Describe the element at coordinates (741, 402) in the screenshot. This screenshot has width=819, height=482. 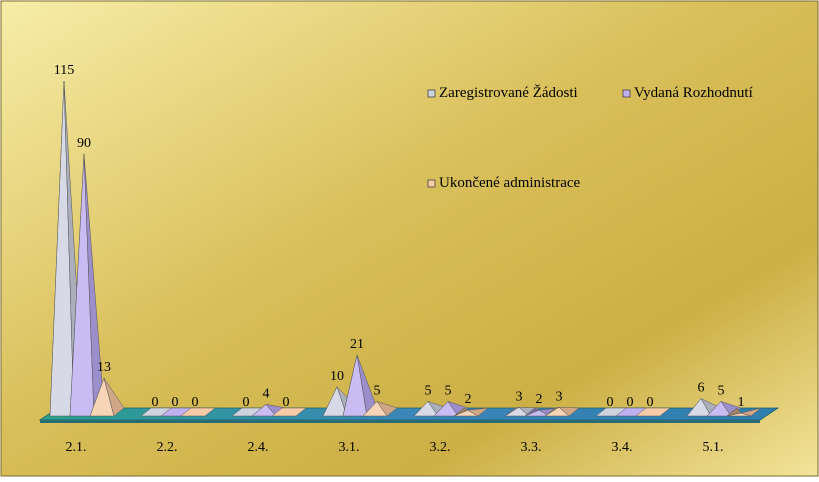
I see `data-label: 1` at that location.